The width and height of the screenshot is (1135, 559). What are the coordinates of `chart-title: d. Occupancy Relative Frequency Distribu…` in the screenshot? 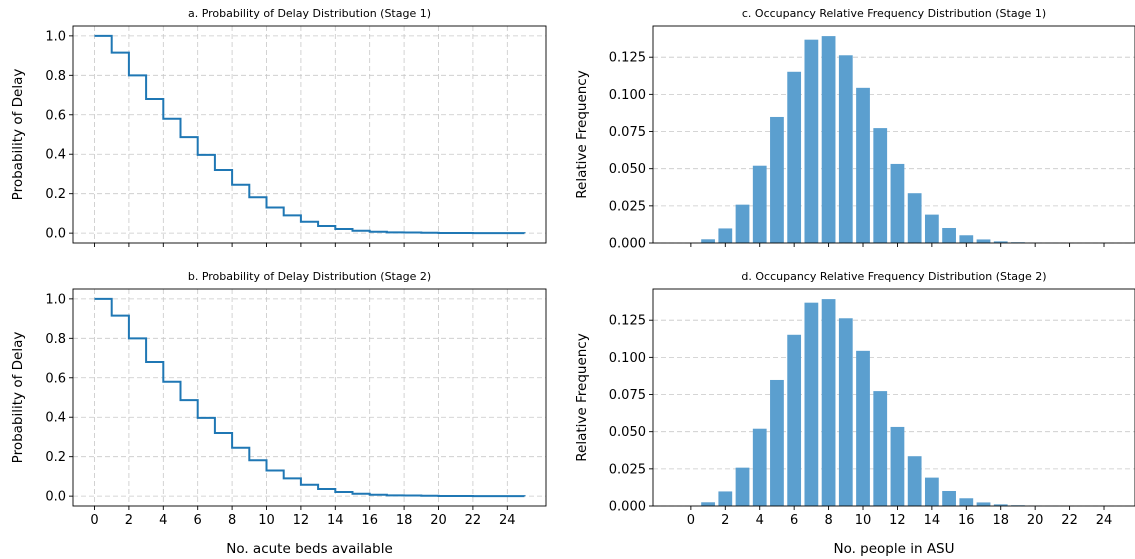 It's located at (893, 276).